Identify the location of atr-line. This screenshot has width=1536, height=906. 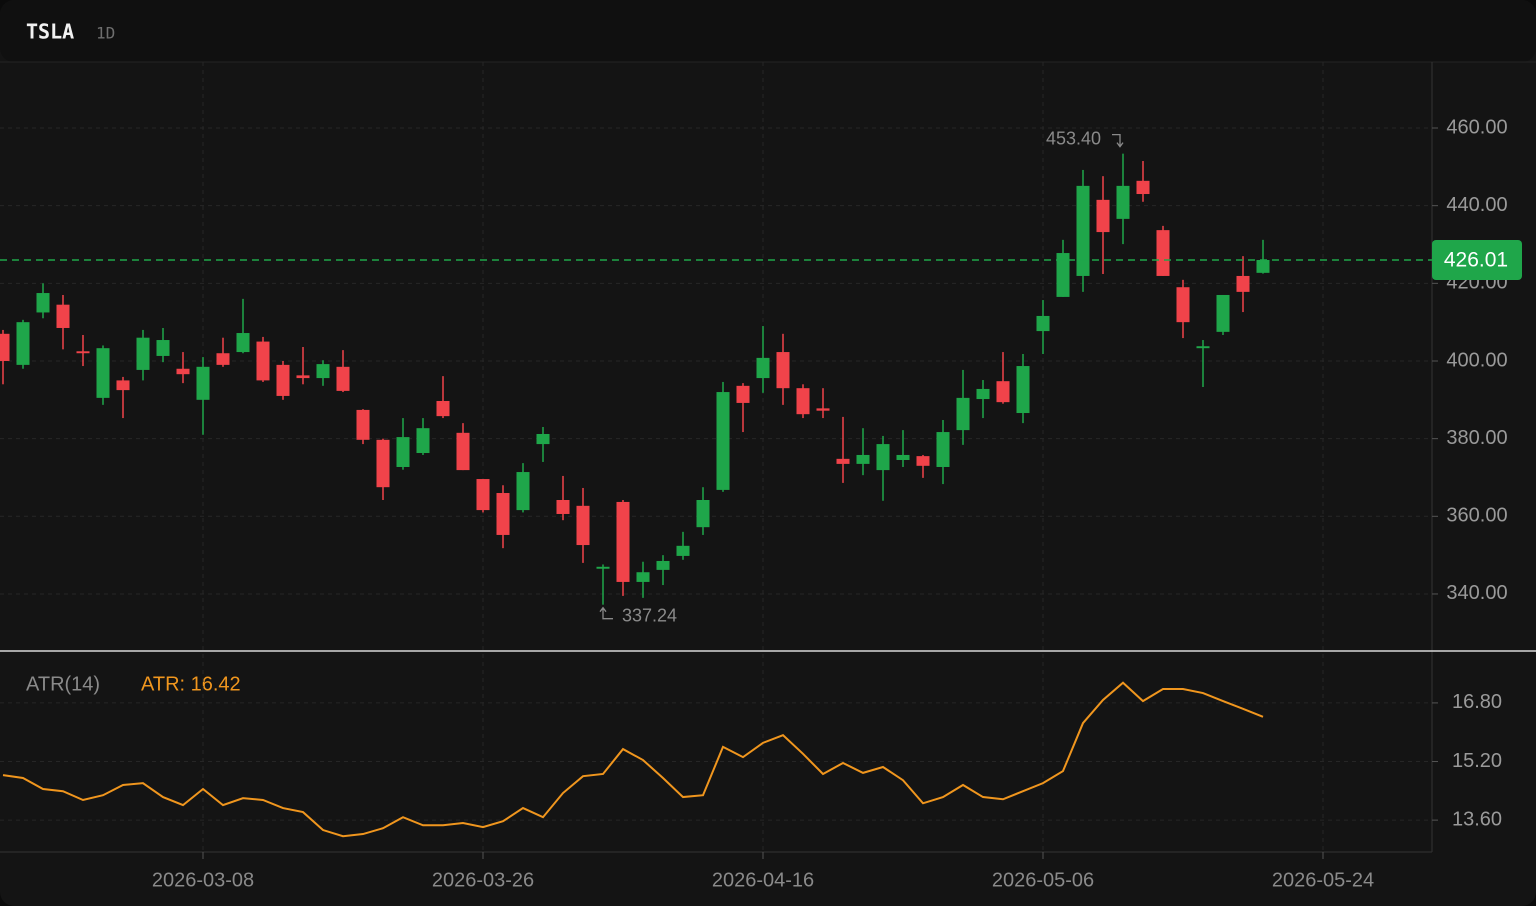
(633, 759).